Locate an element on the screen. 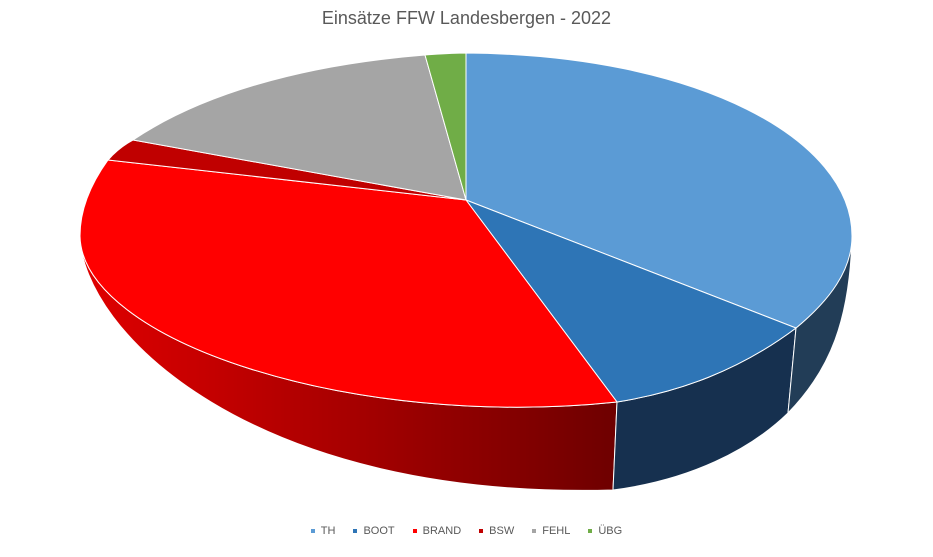  legend-label: BOOT is located at coordinates (379, 531).